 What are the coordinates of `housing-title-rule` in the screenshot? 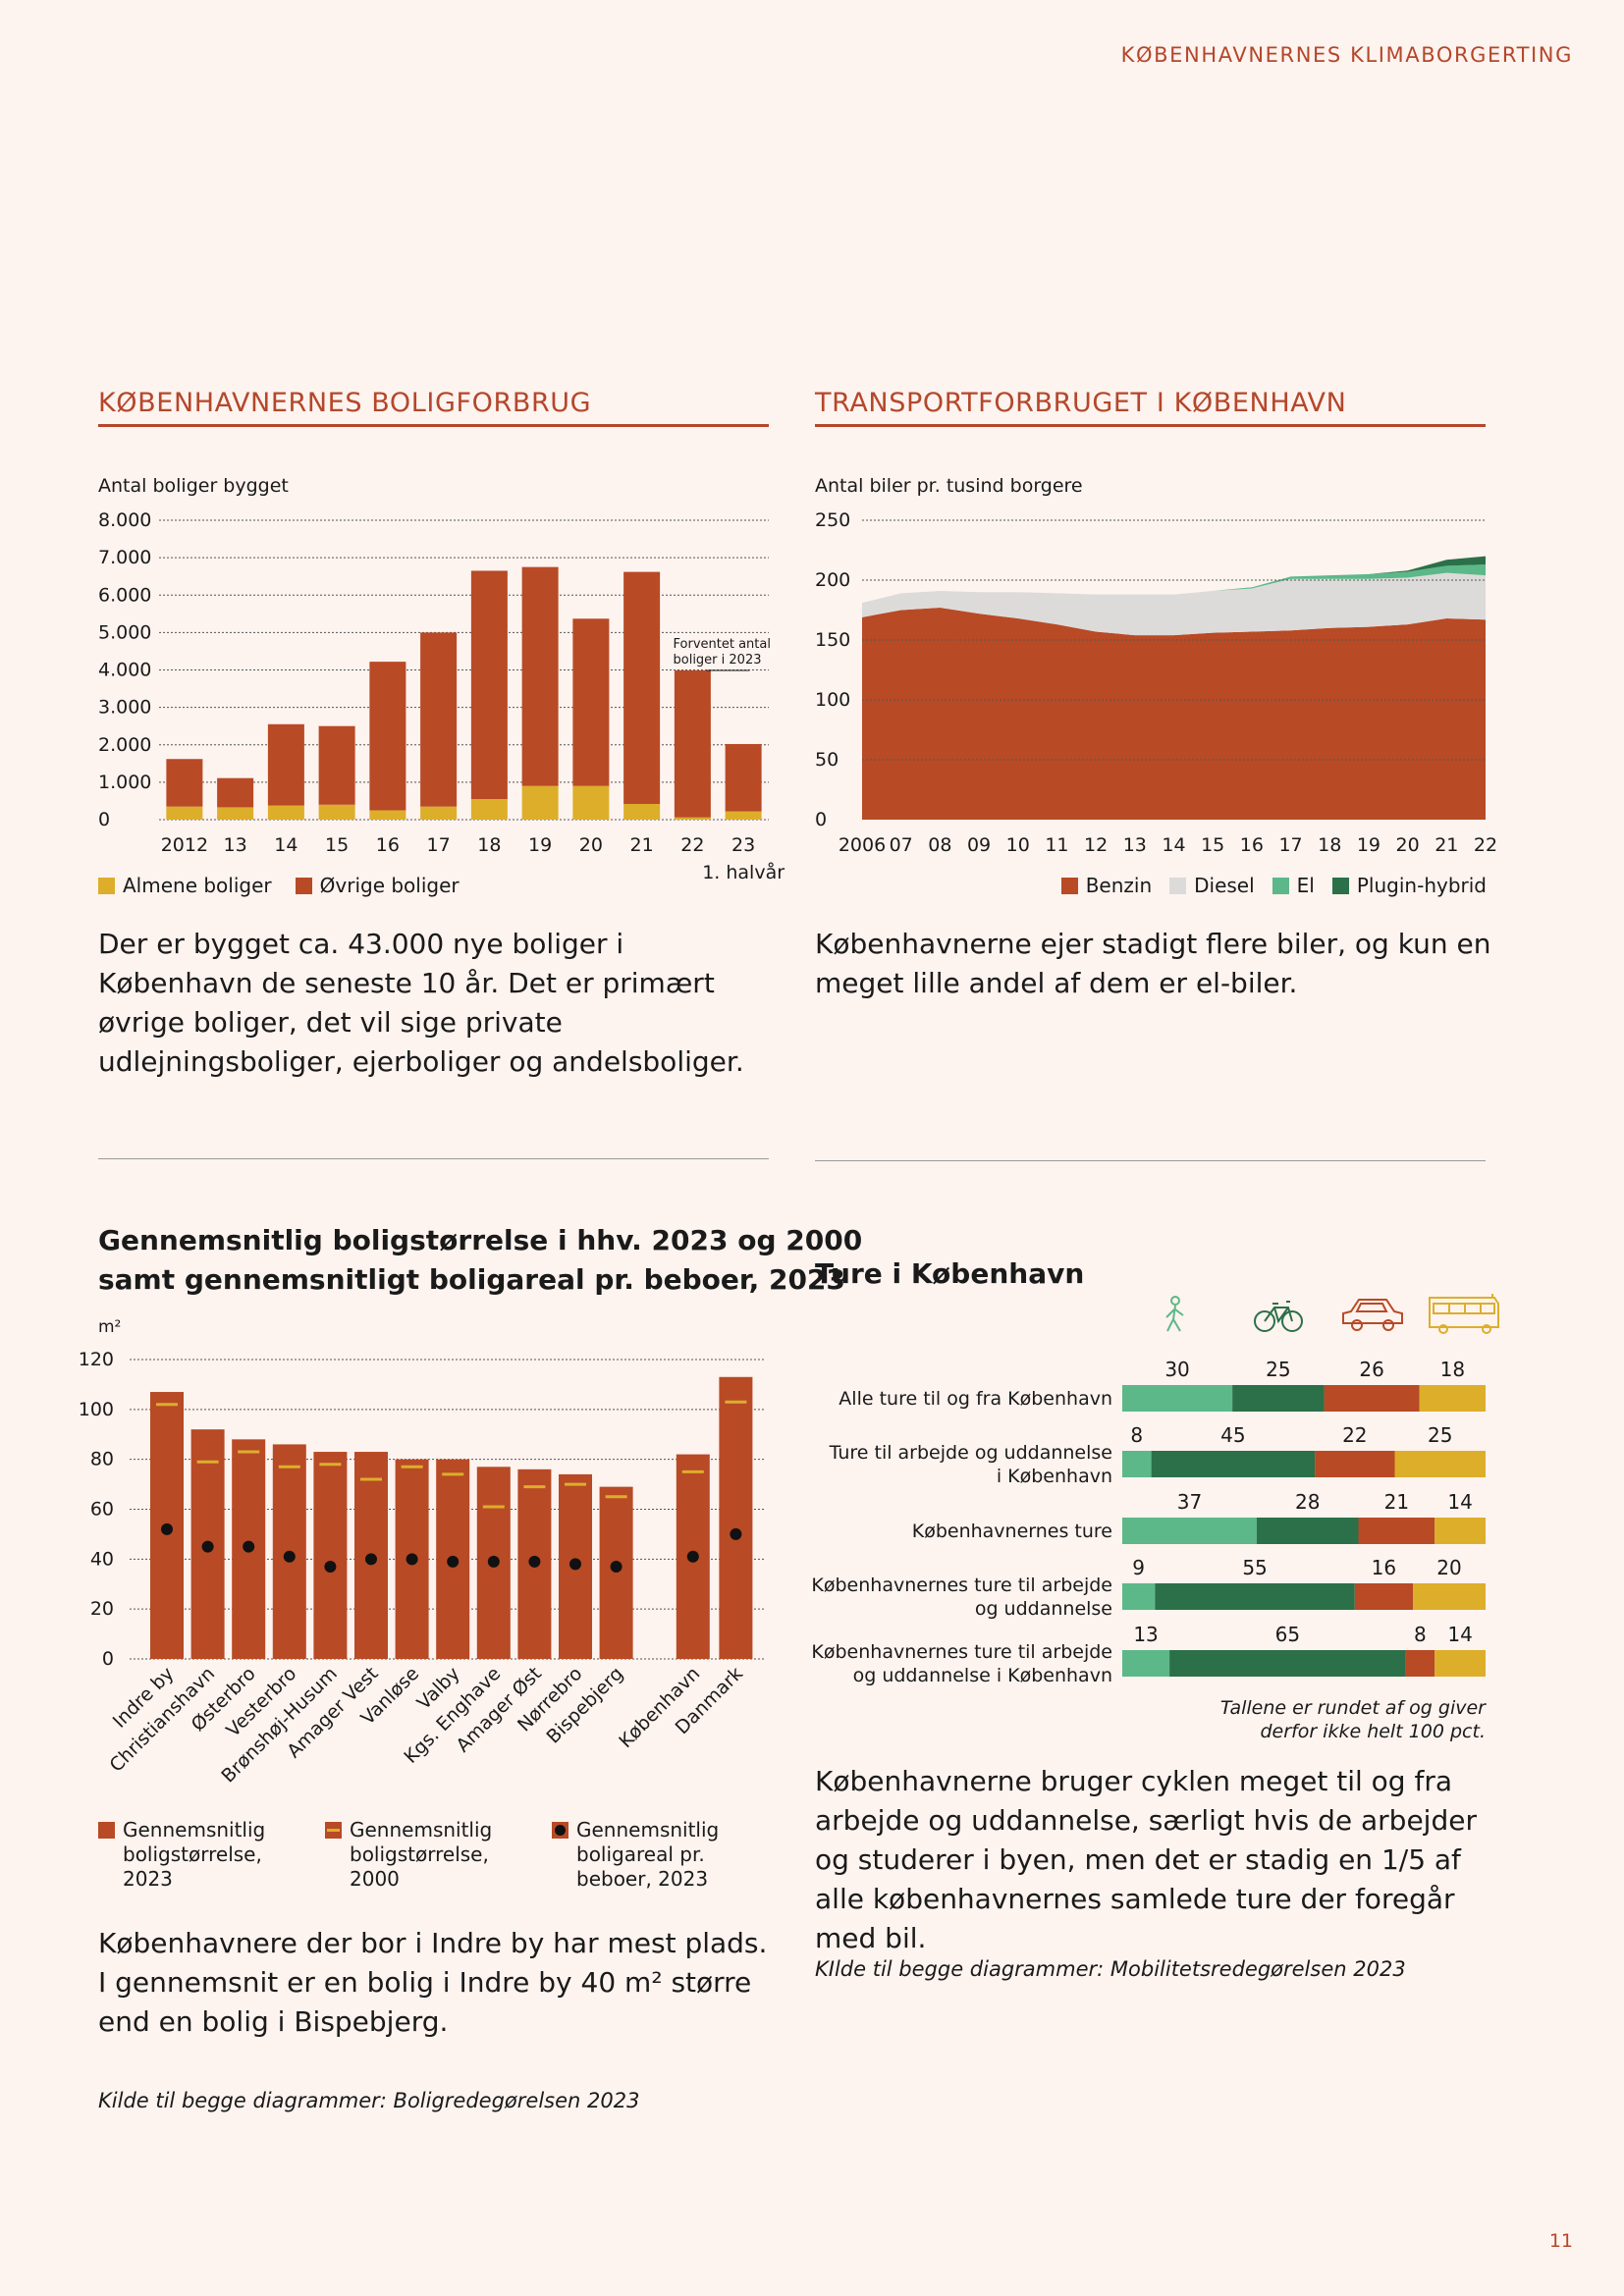 It's located at (433, 426).